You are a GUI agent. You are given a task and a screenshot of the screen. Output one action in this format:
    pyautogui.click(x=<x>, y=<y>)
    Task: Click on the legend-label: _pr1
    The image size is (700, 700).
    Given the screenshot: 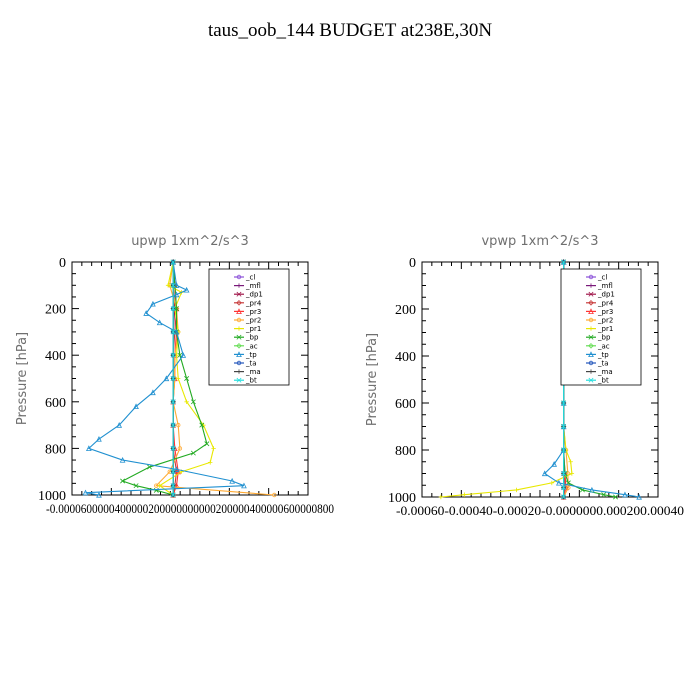 What is the action you would take?
    pyautogui.click(x=253, y=329)
    